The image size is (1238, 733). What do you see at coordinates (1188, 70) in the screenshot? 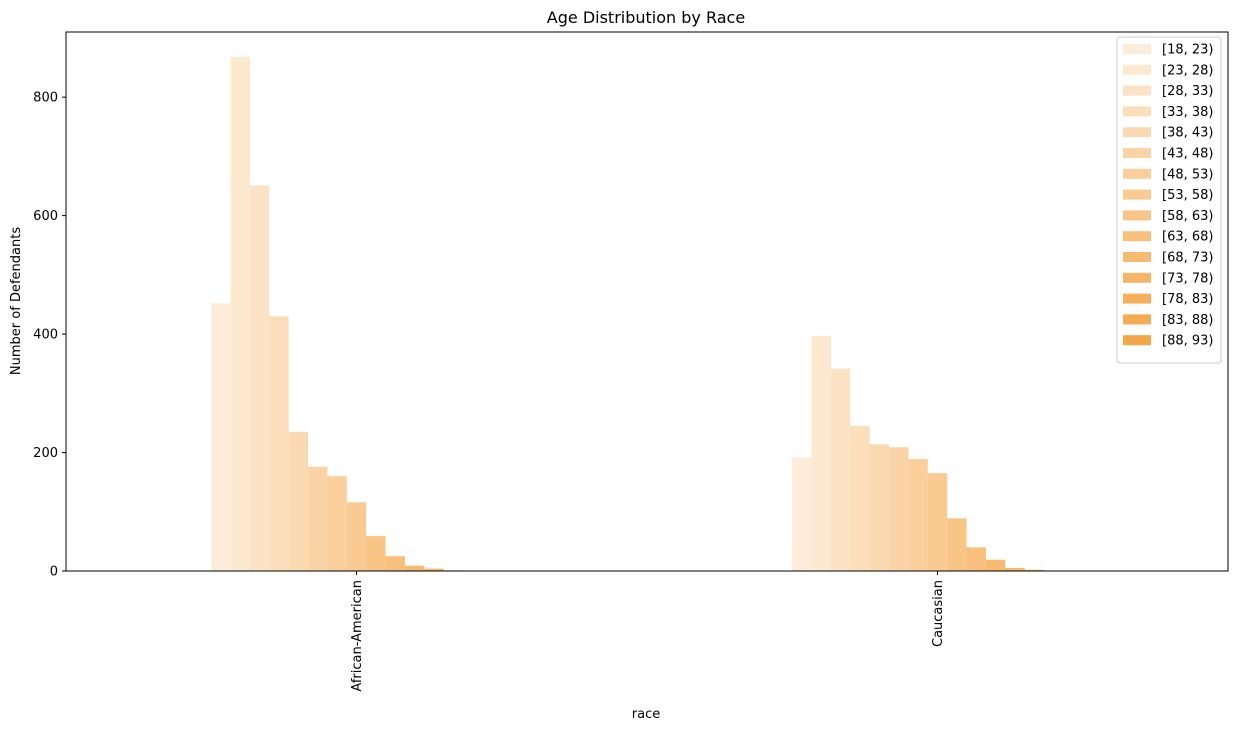
I see `legend-label: [23, 28)` at bounding box center [1188, 70].